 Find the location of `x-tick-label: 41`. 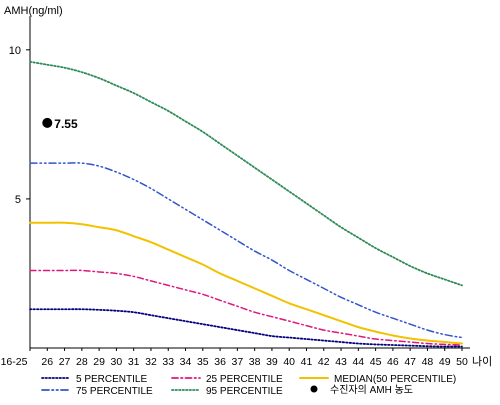

x-tick-label: 41 is located at coordinates (307, 362).